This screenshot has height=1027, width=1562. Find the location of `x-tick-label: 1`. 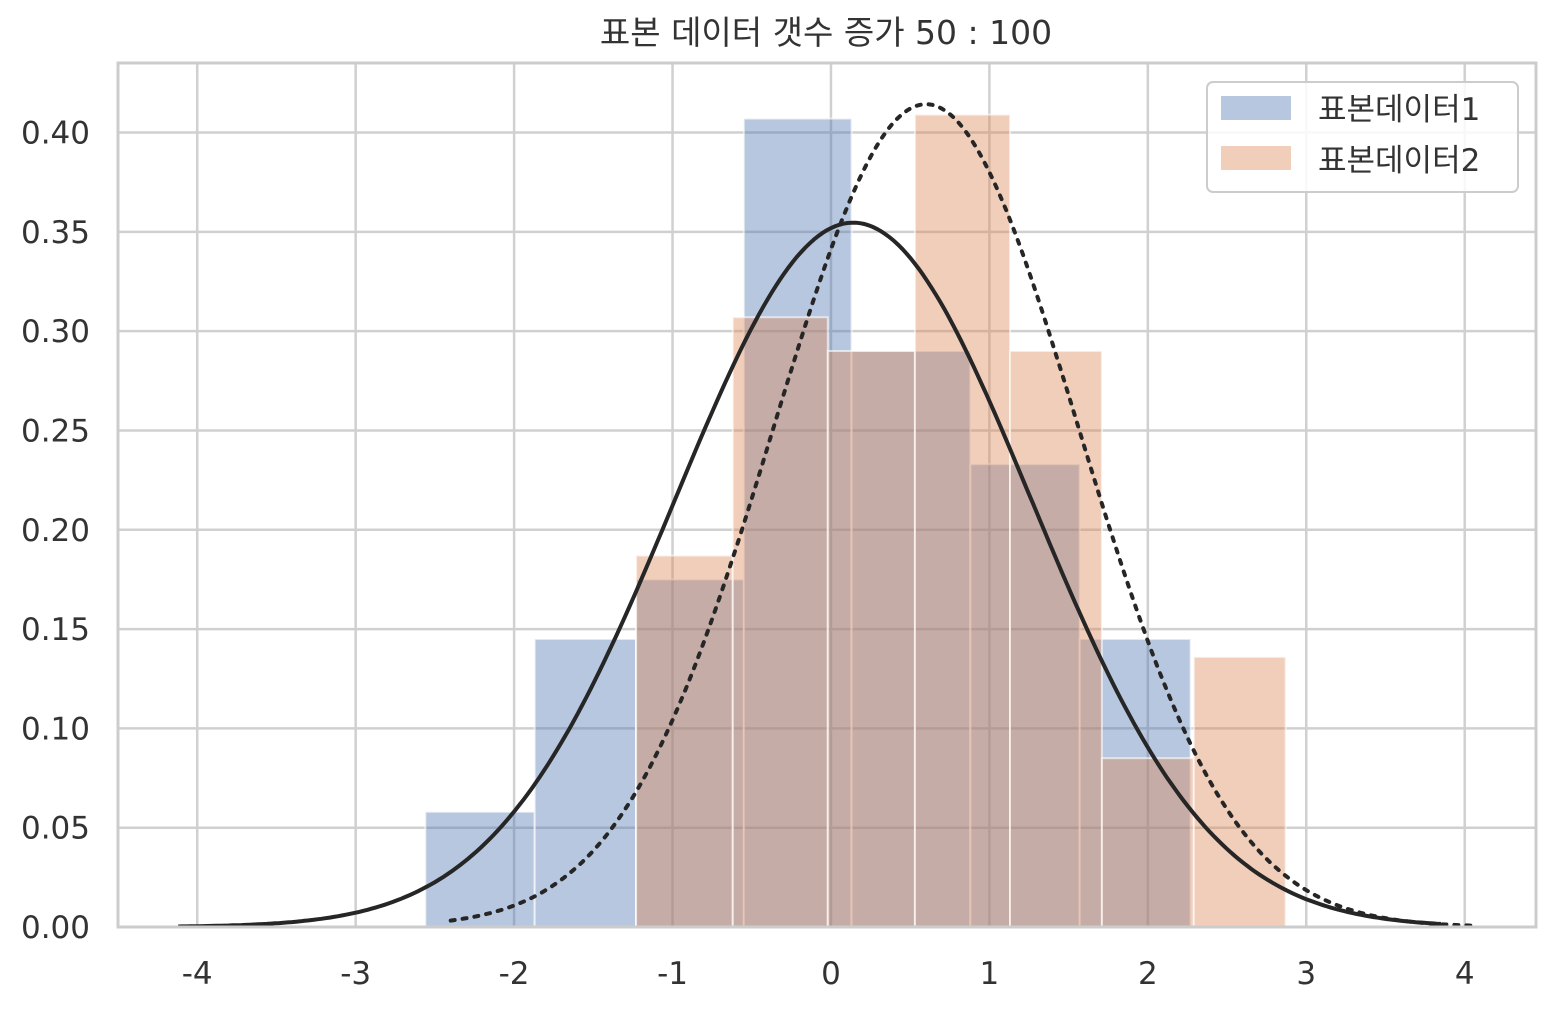

x-tick-label: 1 is located at coordinates (990, 974).